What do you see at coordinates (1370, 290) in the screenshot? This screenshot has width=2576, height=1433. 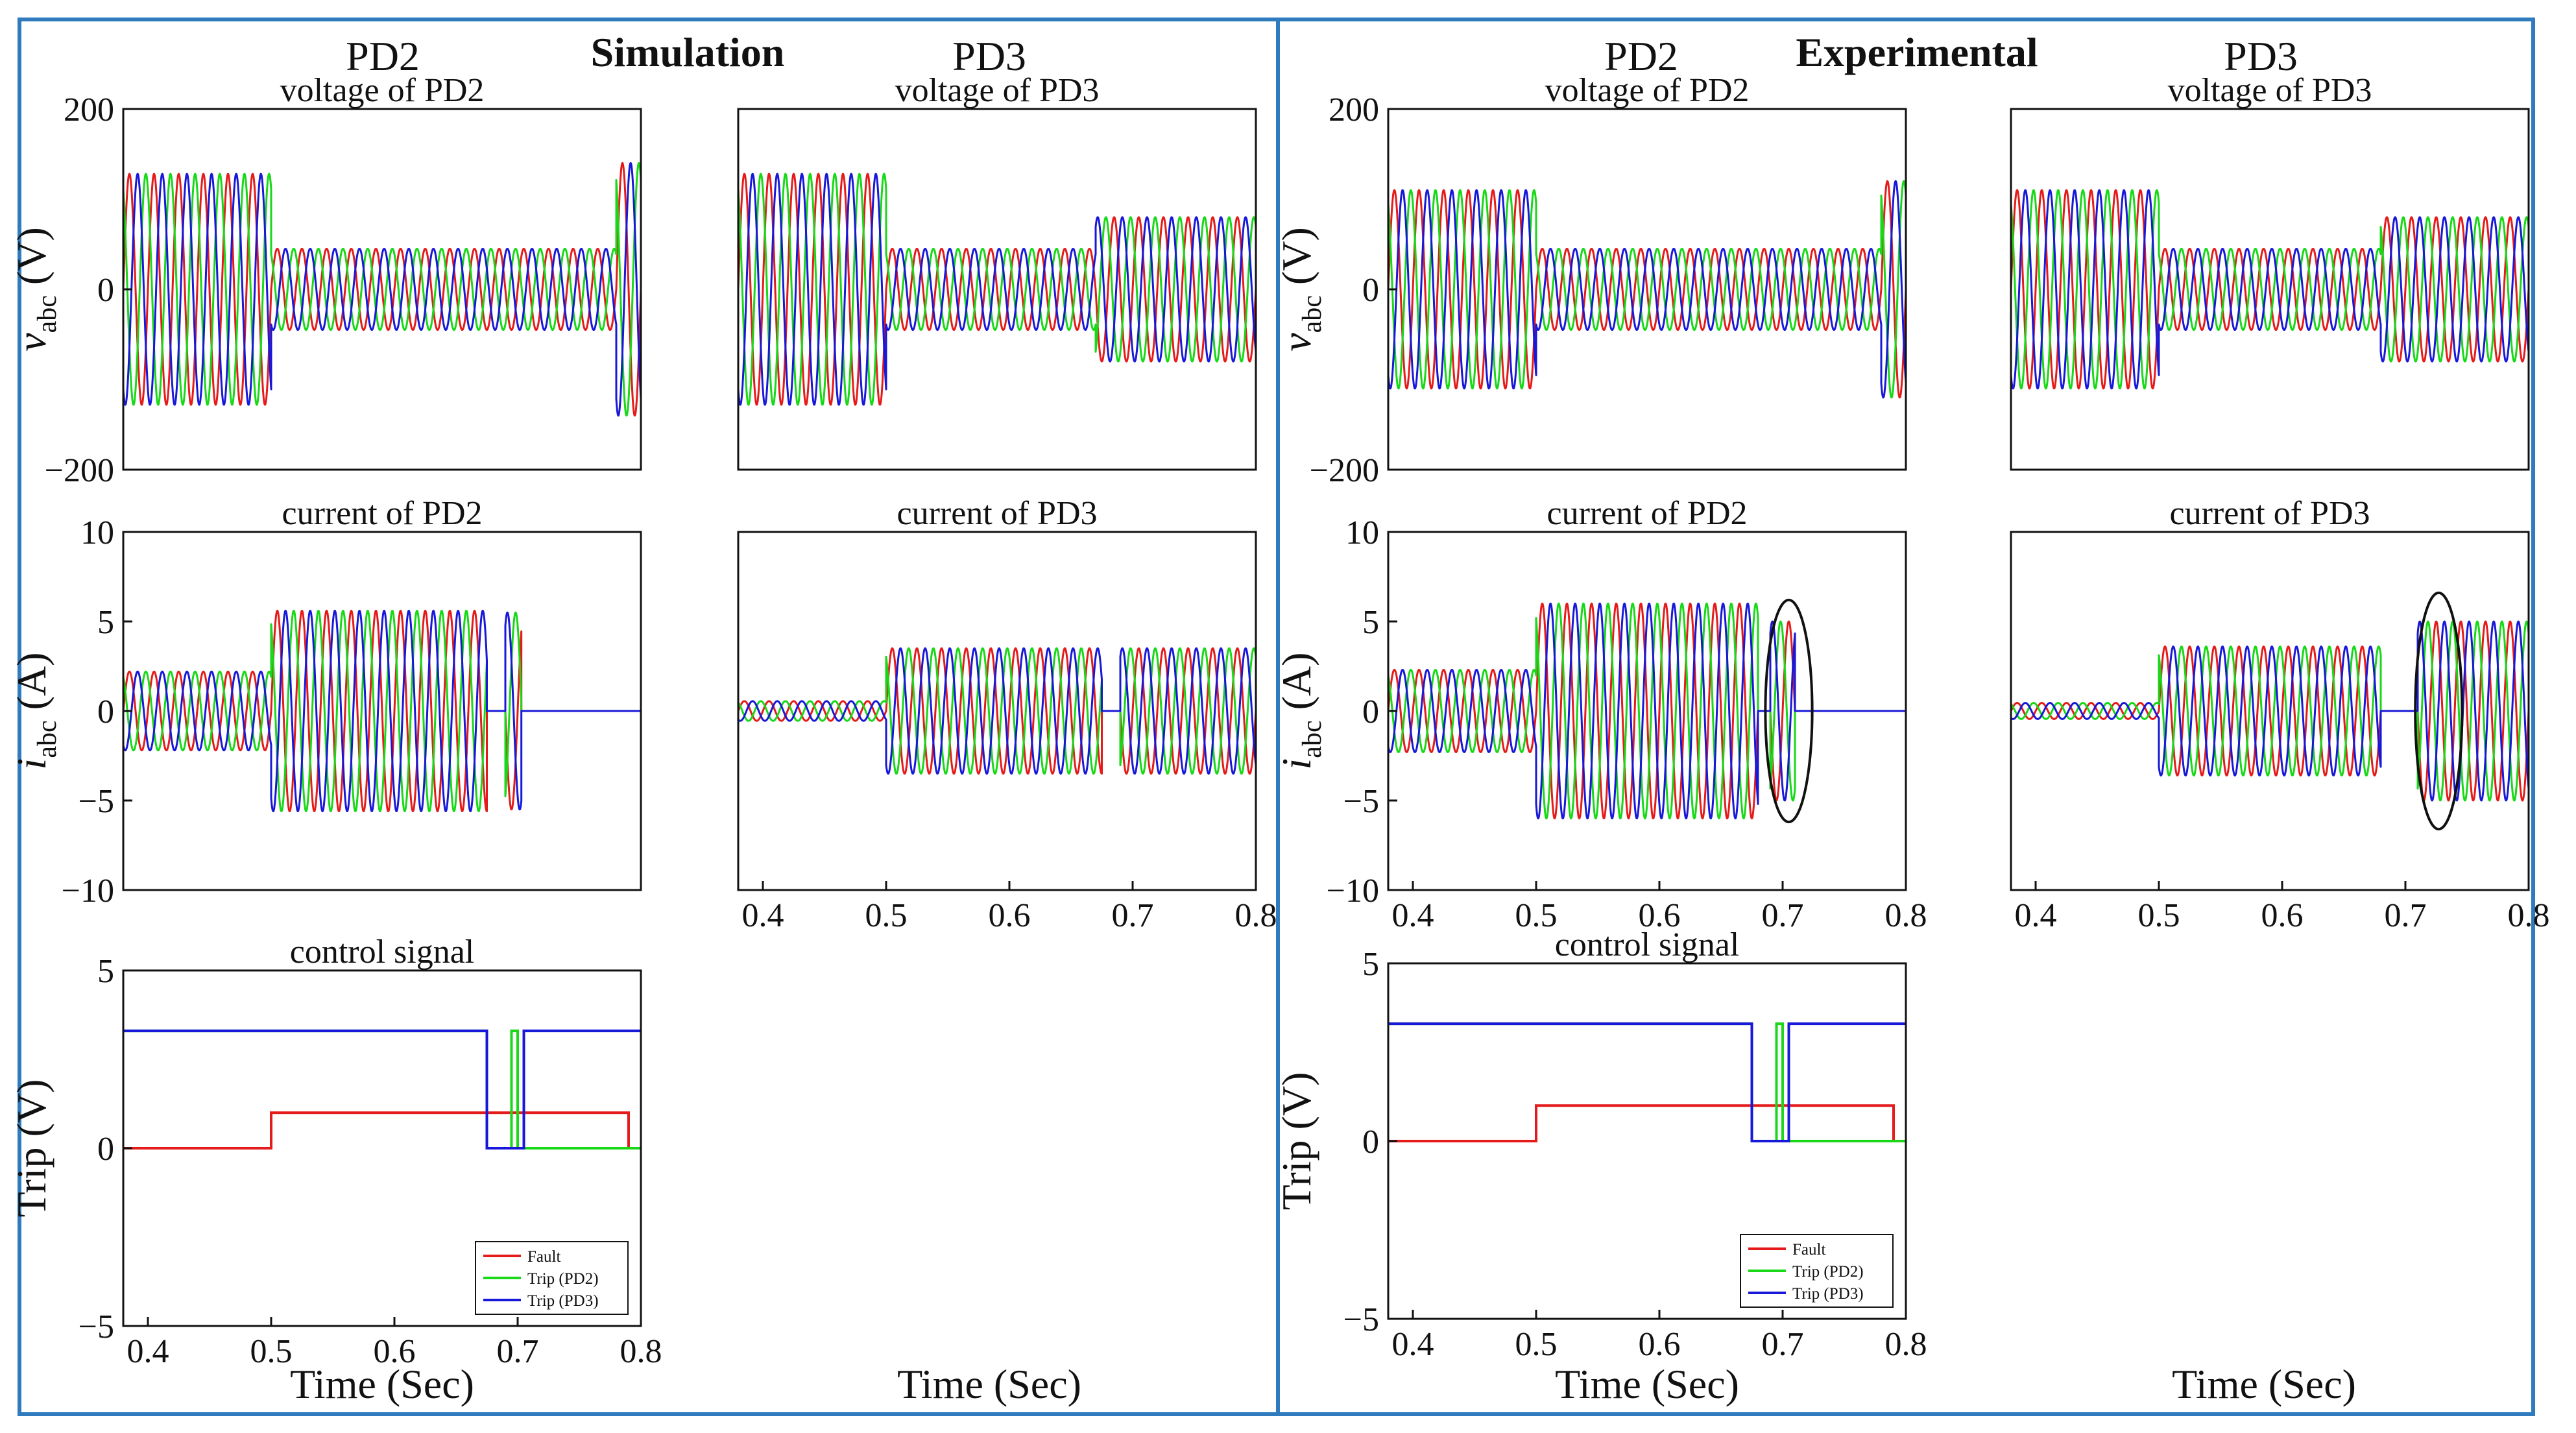 I see `exp-v-pd2-ytick-label: 0` at bounding box center [1370, 290].